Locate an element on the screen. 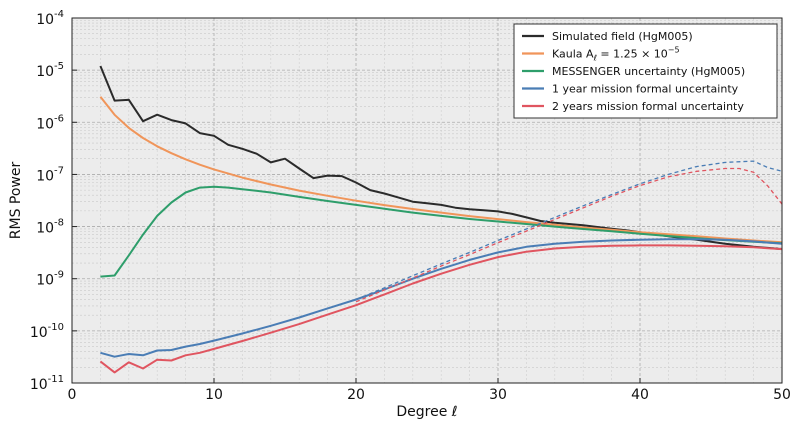  x-tick-label: 10 is located at coordinates (214, 395).